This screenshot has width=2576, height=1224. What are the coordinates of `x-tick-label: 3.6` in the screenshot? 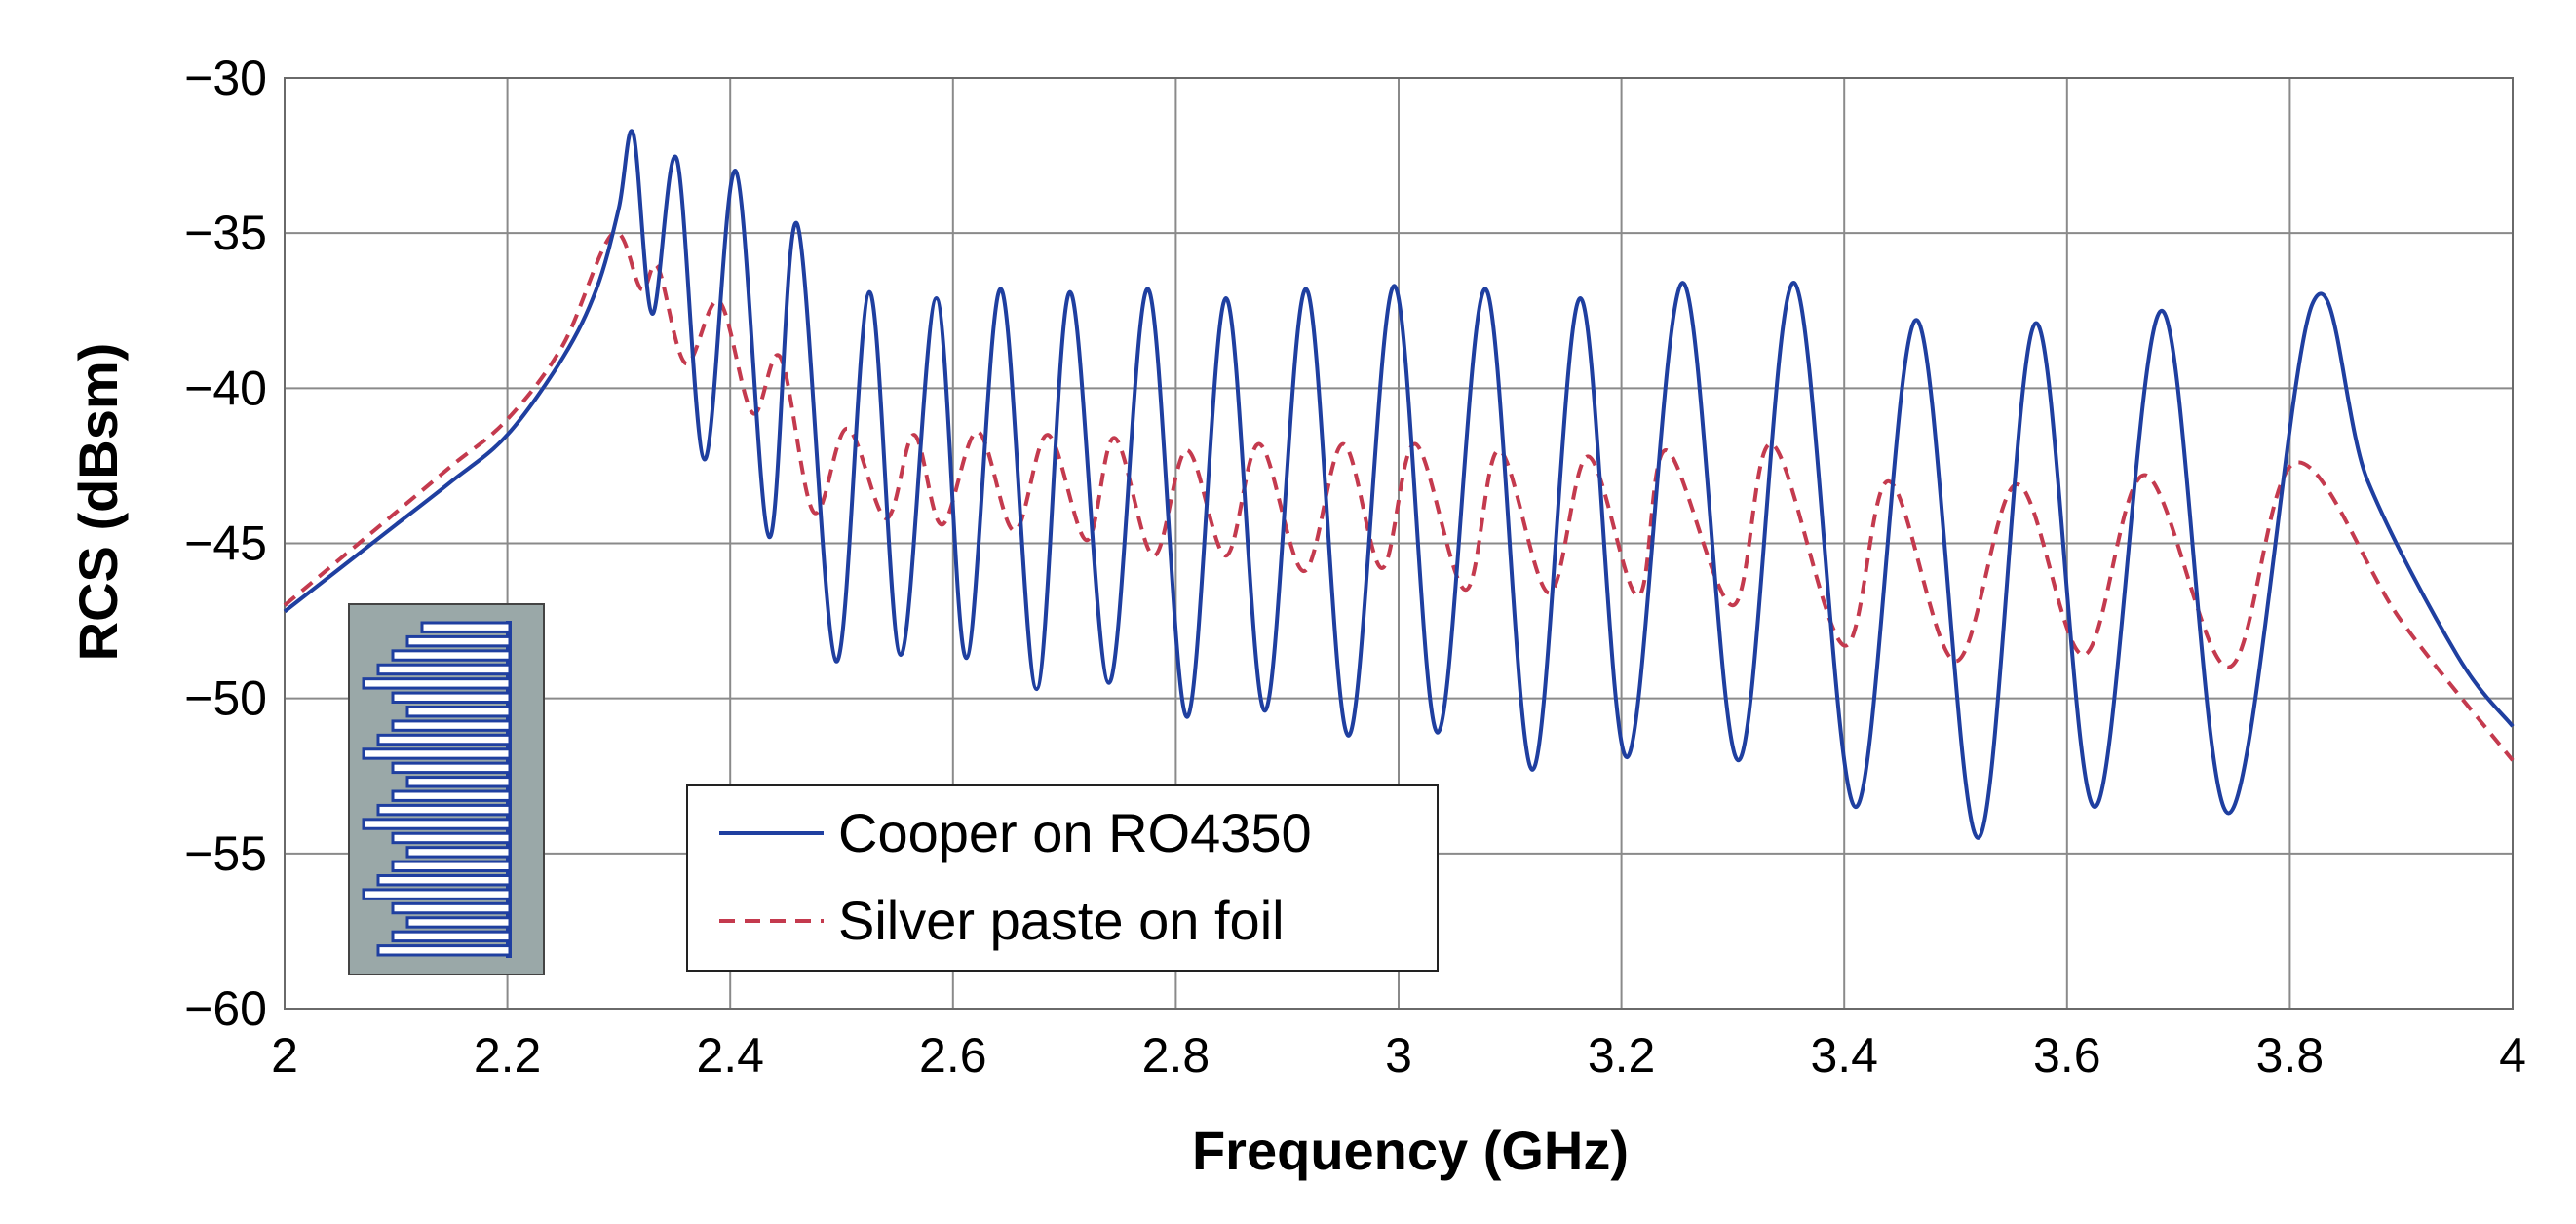 It's located at (2067, 1055).